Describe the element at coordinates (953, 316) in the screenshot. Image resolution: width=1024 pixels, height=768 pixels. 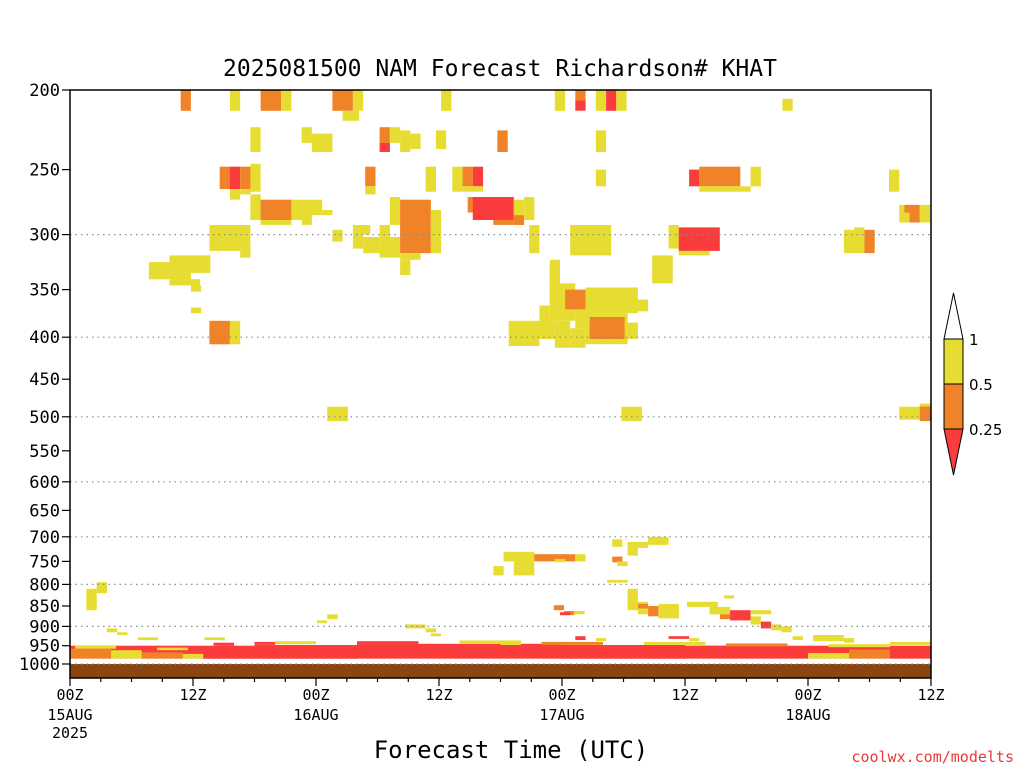
I see `legend-swatch-above` at that location.